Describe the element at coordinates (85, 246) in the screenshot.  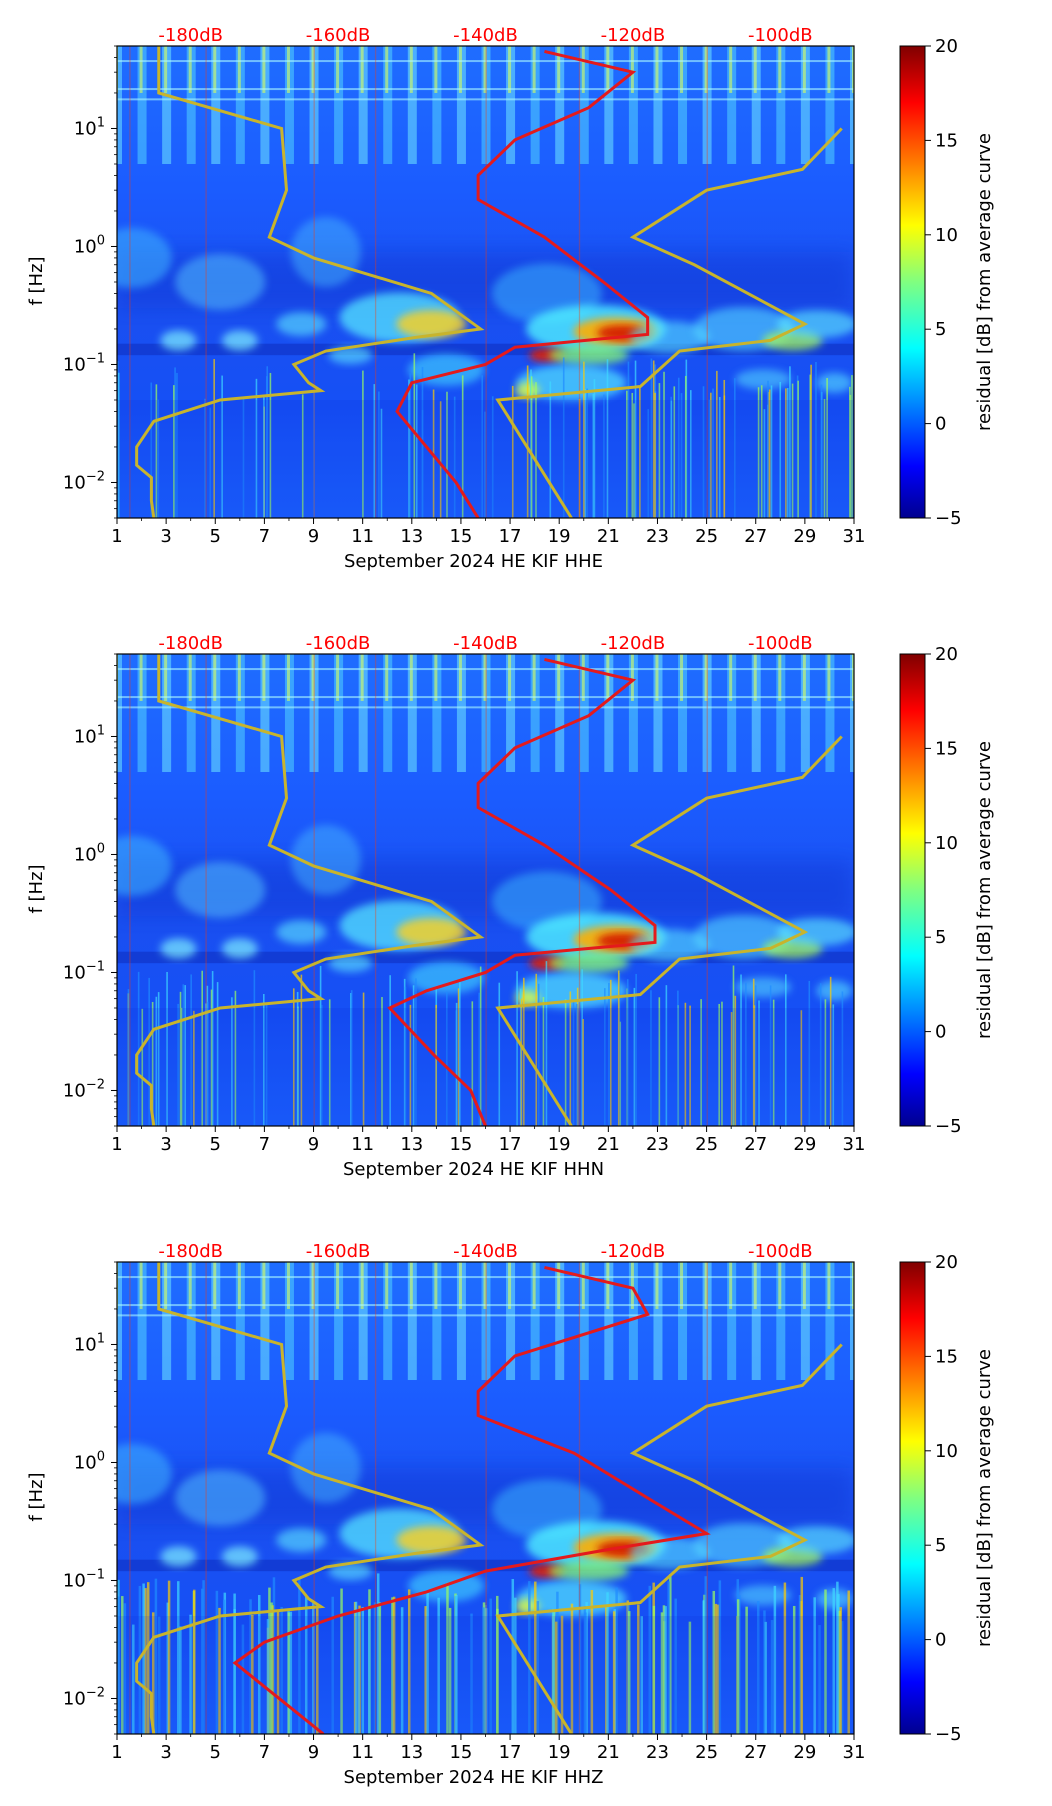
I see `y-tick-base: 10` at that location.